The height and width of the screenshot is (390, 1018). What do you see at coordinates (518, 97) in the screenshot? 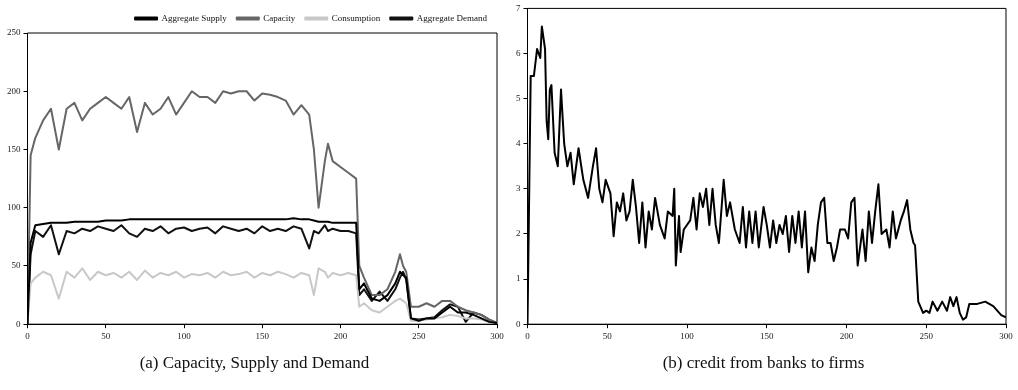
I see `y-tick-label: 5` at bounding box center [518, 97].